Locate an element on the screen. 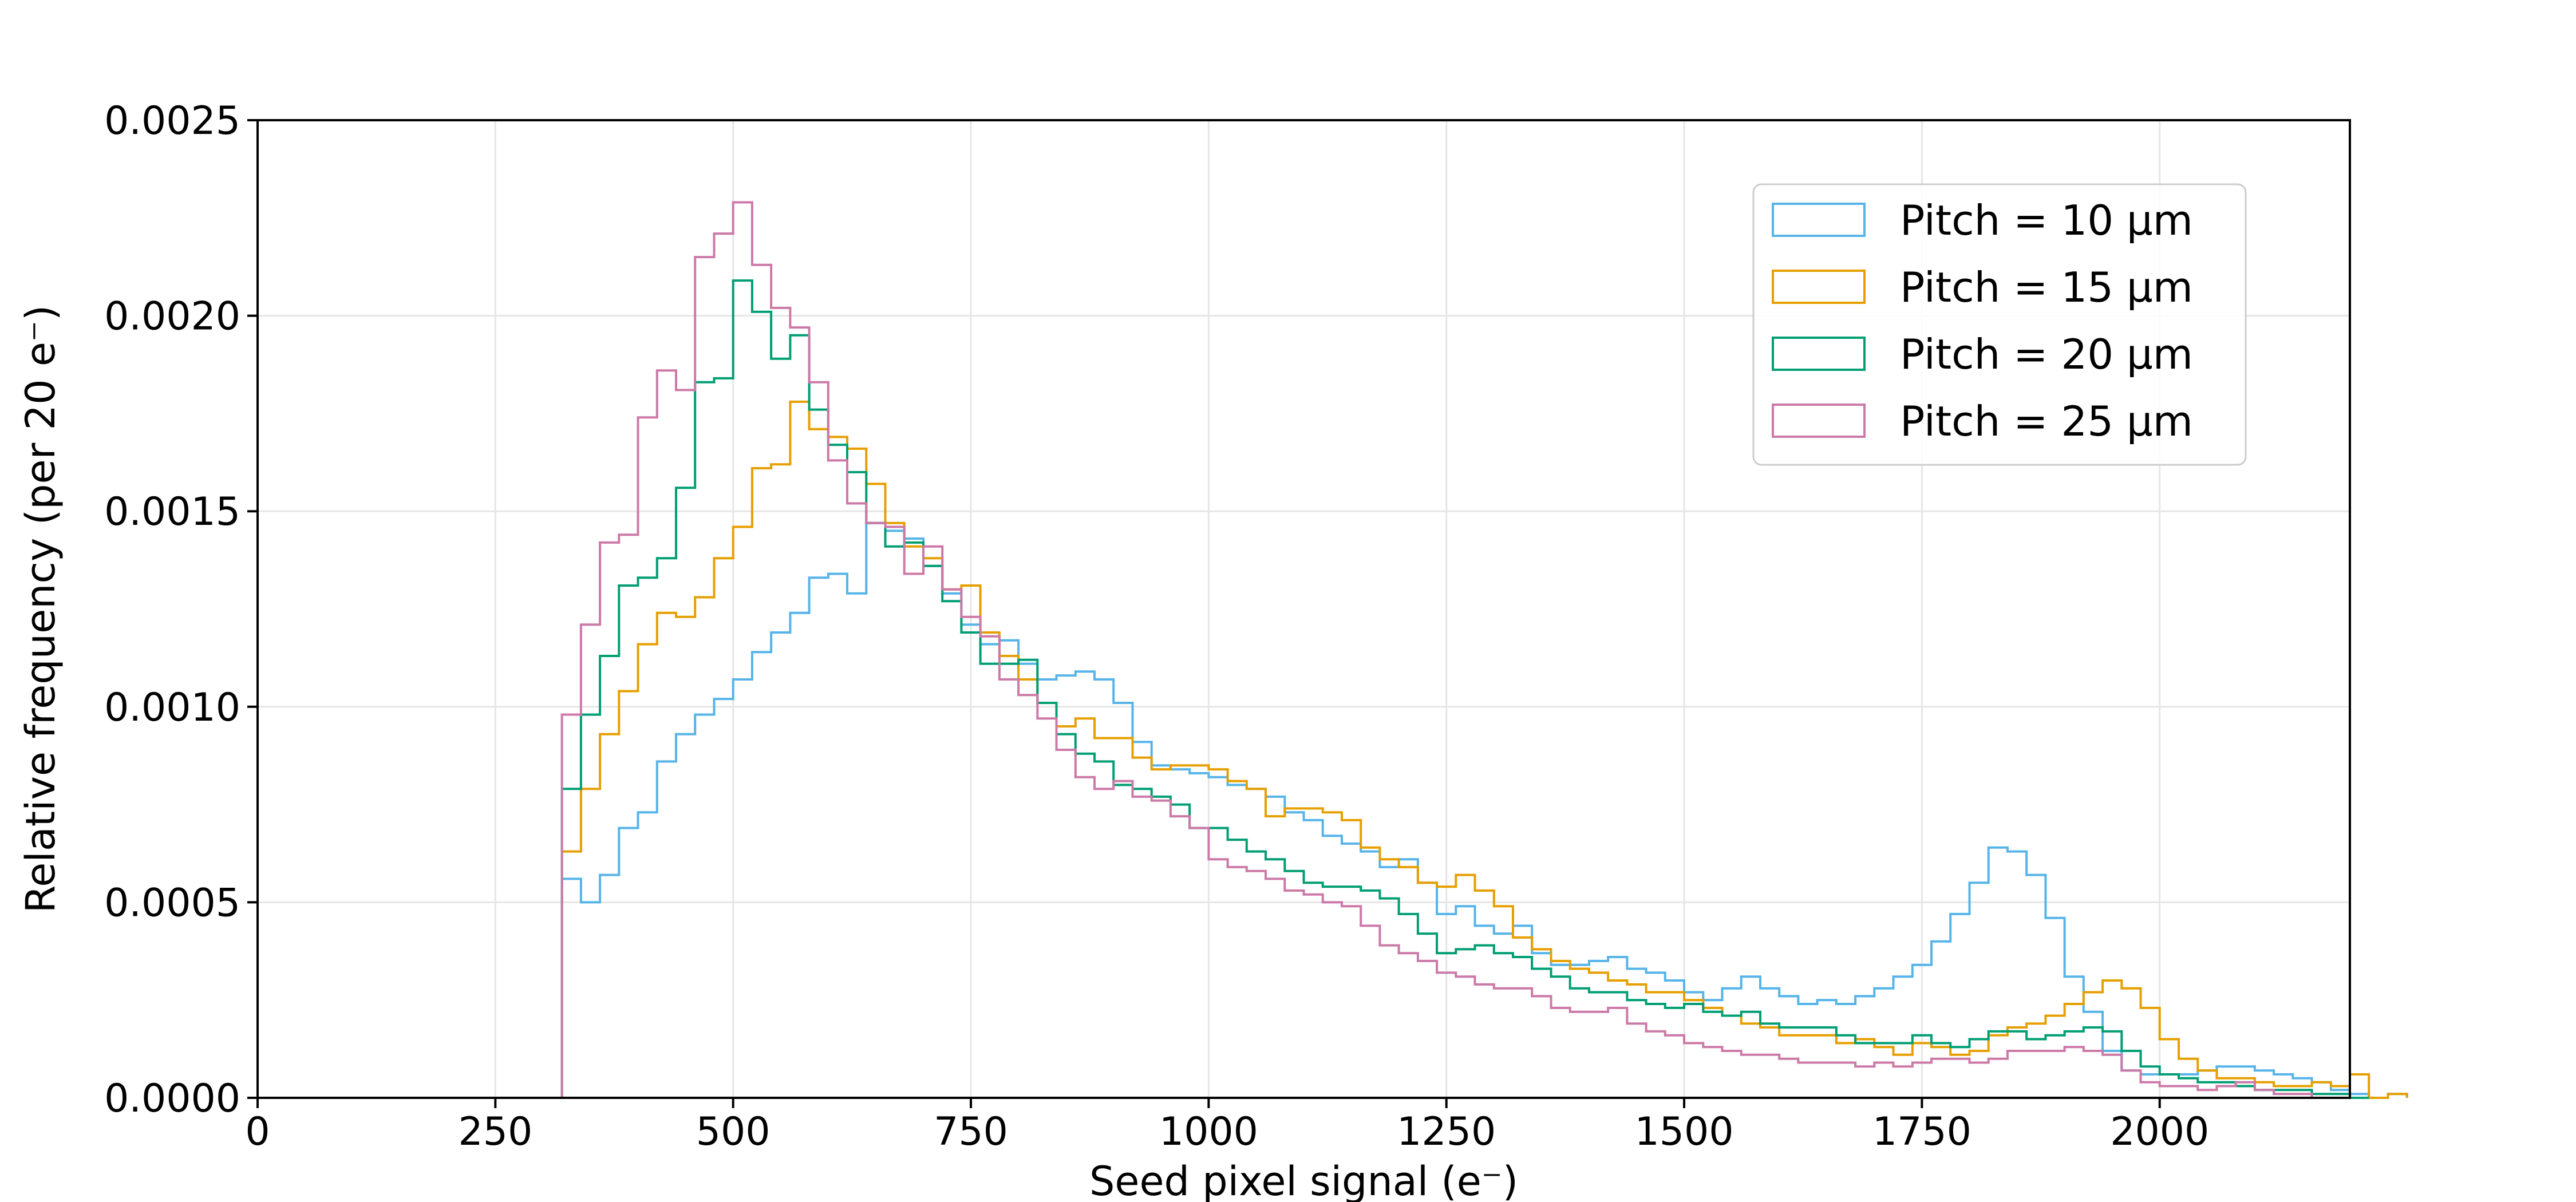  legend-box is located at coordinates (1999, 324).